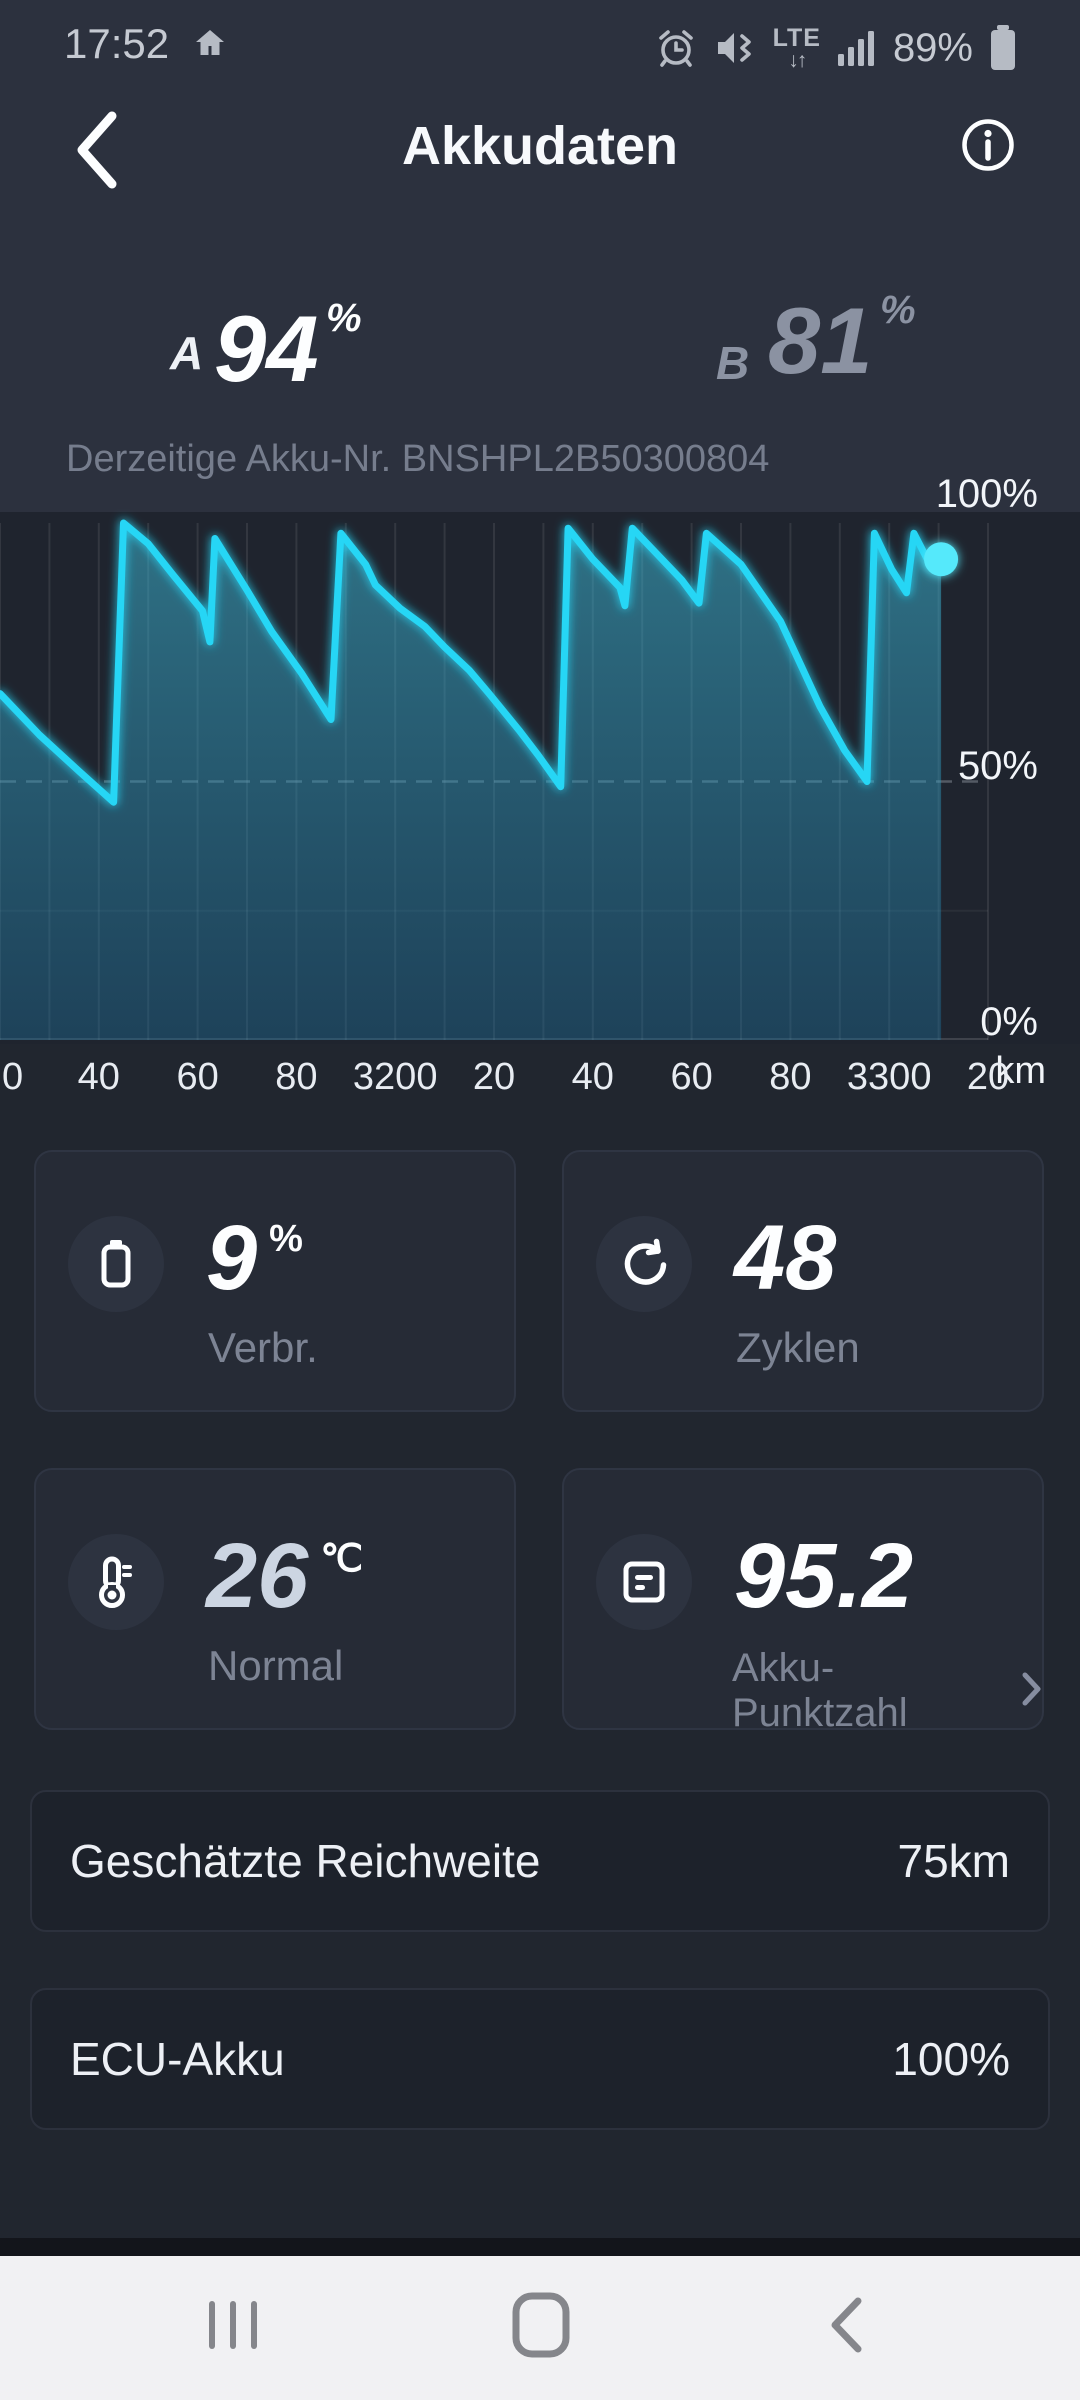 This screenshot has width=1080, height=2400. I want to click on card-cycles: 48 Zyklen, so click(803, 1281).